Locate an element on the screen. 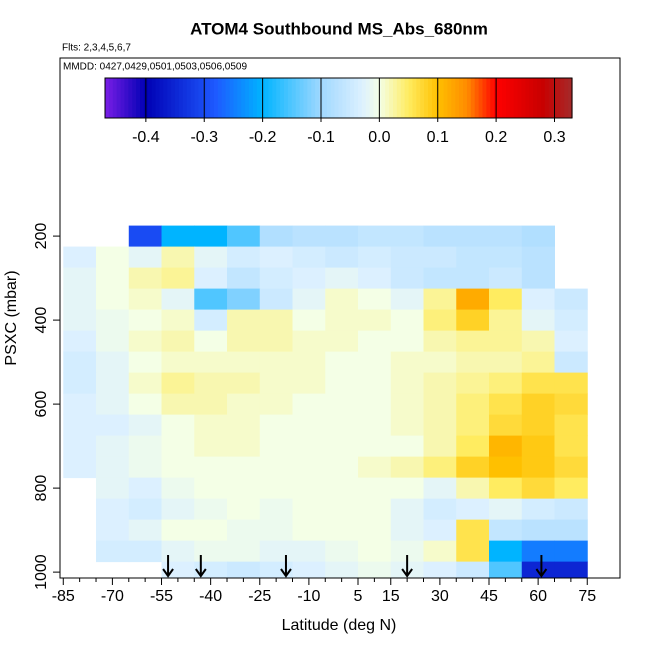 Image resolution: width=650 pixels, height=655 pixels. x-tick-label: 60 is located at coordinates (538, 596).